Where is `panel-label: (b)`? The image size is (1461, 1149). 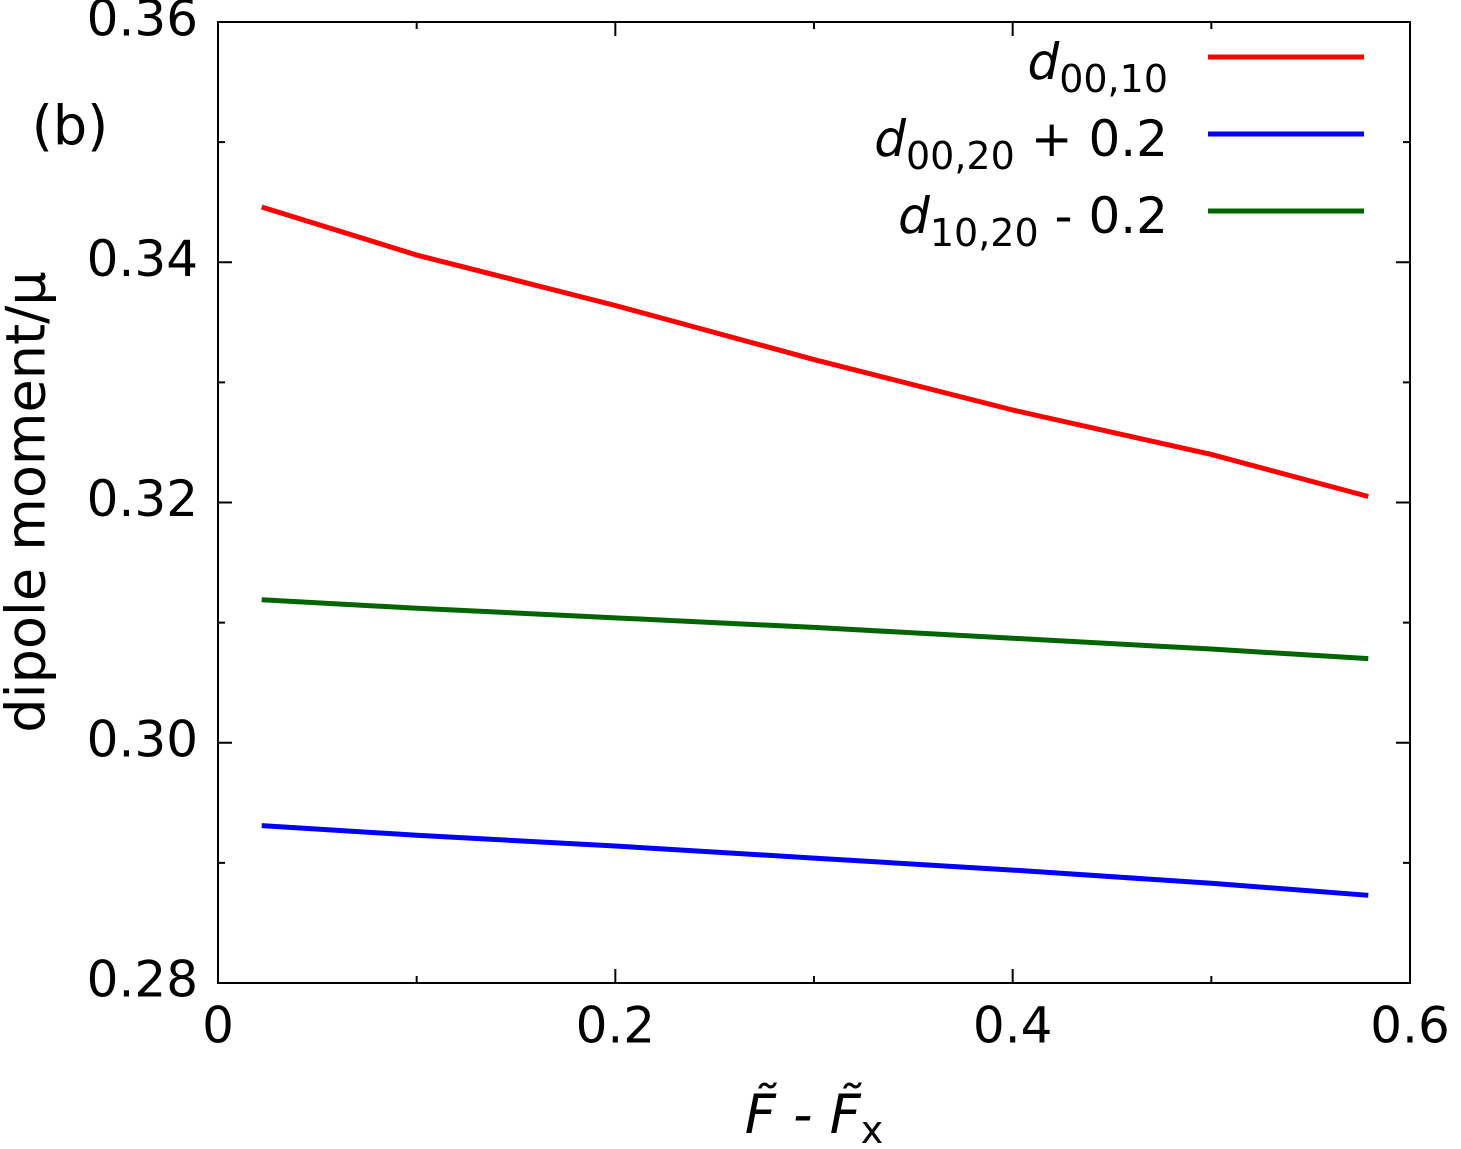
panel-label: (b) is located at coordinates (70, 126).